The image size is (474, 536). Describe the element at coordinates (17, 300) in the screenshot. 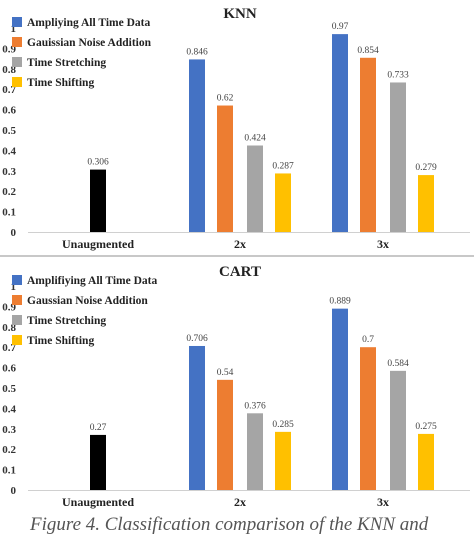

I see `legend-swatch-gaussian-noise-addition` at that location.